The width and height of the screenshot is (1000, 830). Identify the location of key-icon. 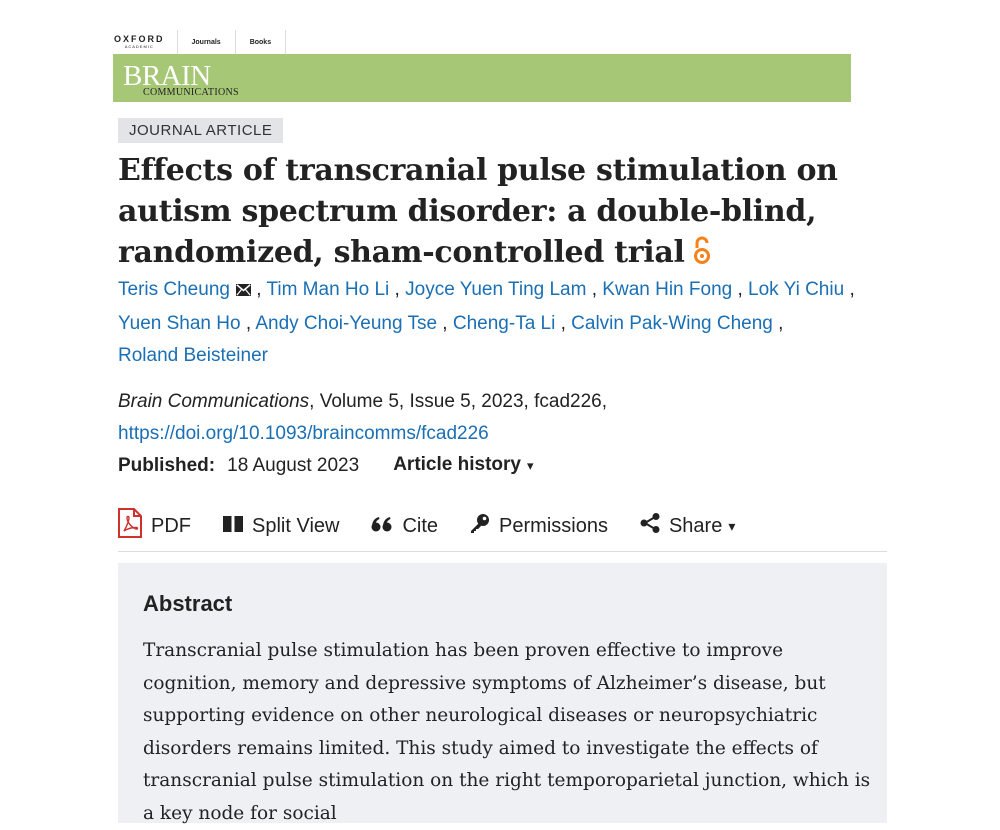
(480, 526).